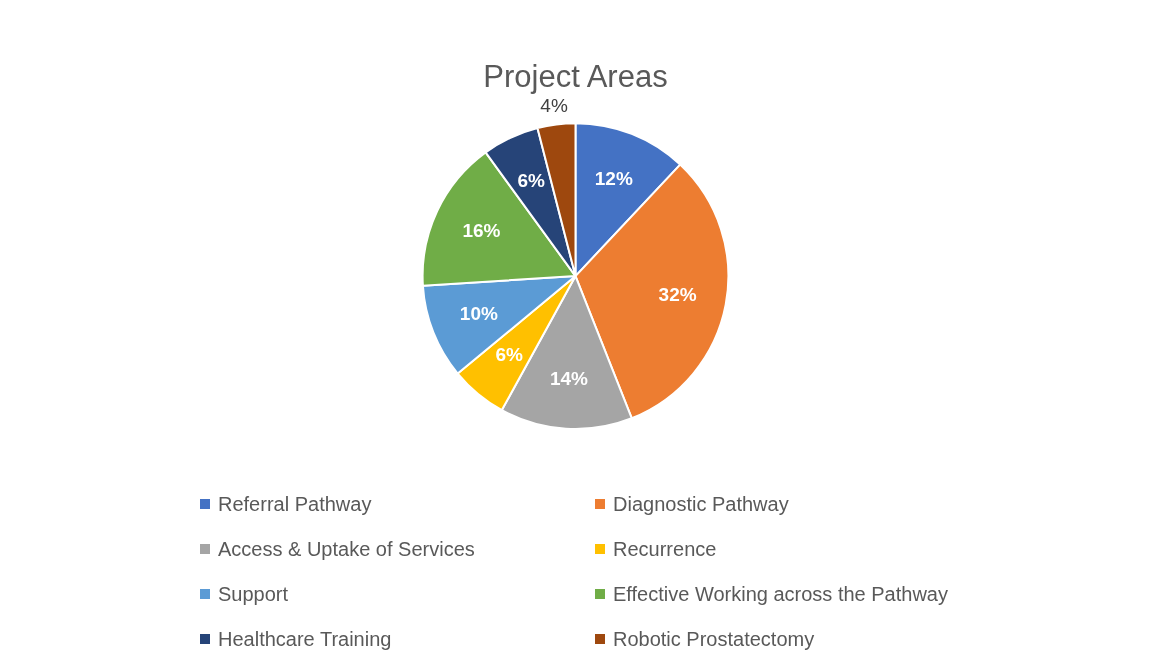 This screenshot has width=1151, height=671. What do you see at coordinates (305, 639) in the screenshot?
I see `legend-label: Healthcare Training` at bounding box center [305, 639].